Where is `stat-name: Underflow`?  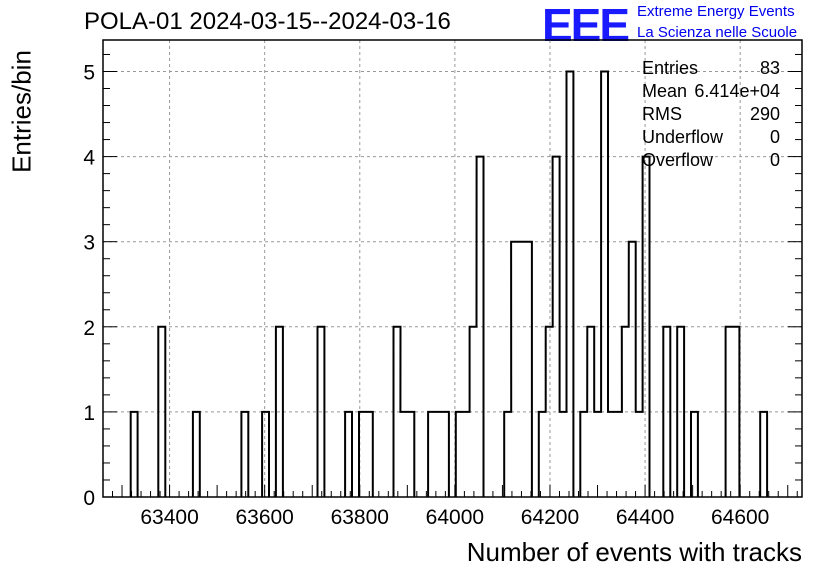 stat-name: Underflow is located at coordinates (683, 137).